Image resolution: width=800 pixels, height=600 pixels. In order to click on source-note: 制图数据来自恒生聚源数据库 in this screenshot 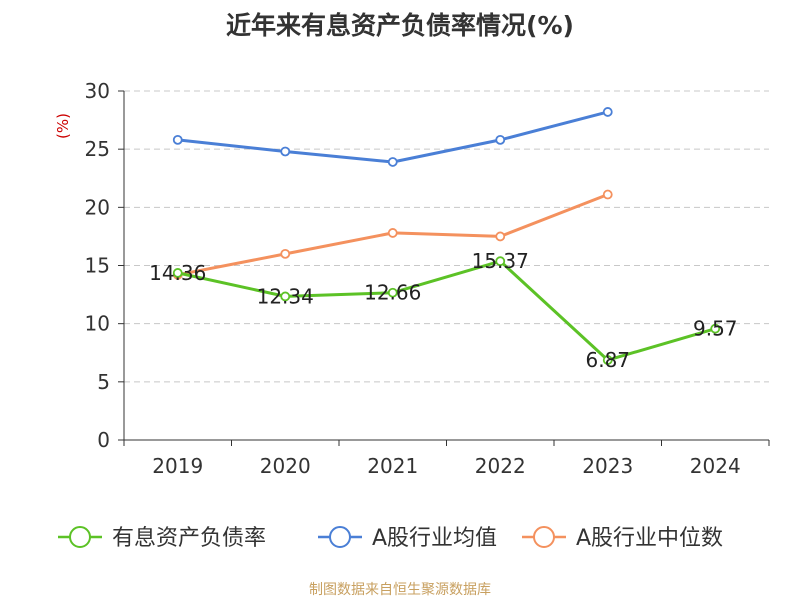, I will do `click(400, 590)`.